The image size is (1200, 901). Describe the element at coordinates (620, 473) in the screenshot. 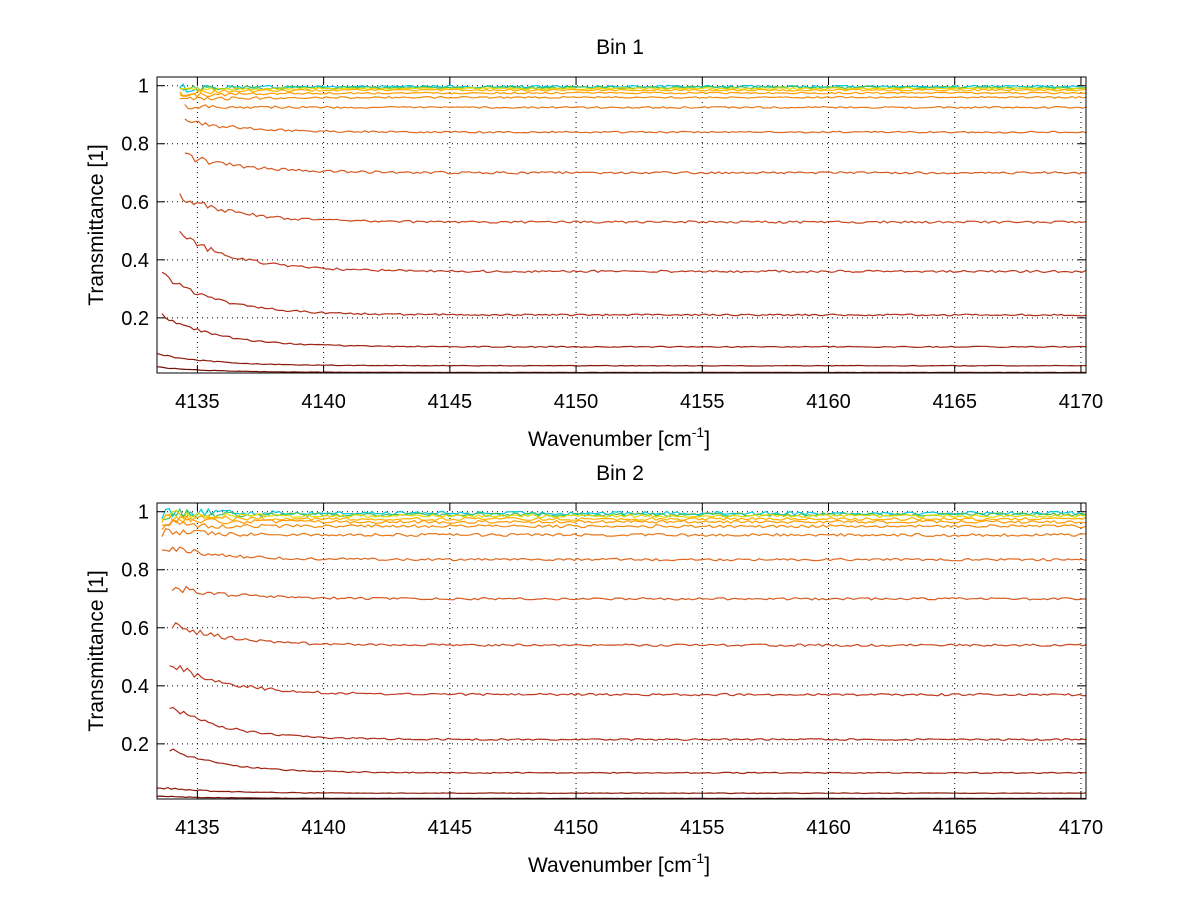

I see `chart-title: Bin 2` at that location.